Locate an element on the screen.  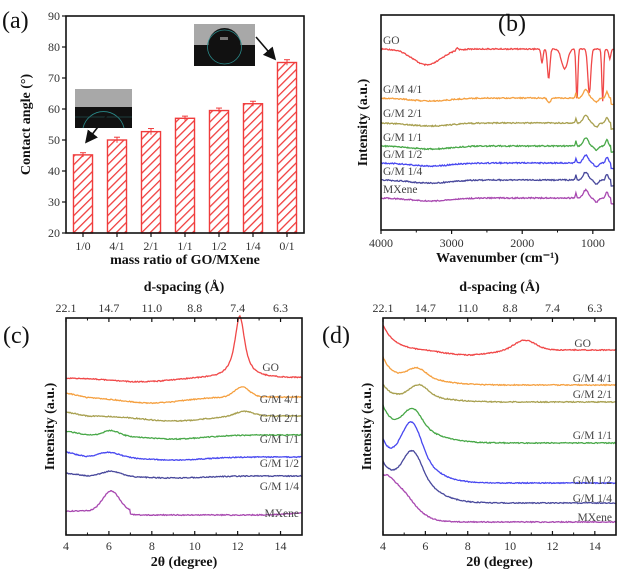
x-tick-label: 10 is located at coordinates (510, 546).